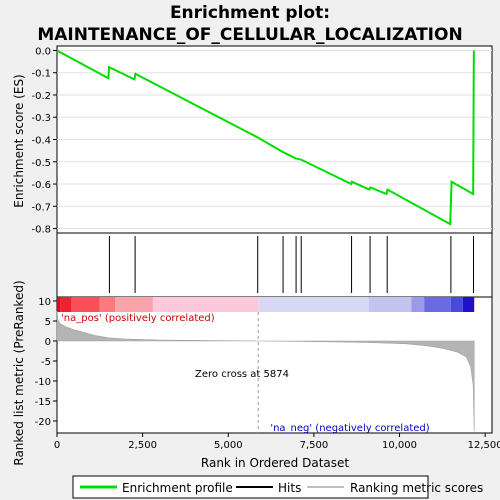 Image resolution: width=500 pixels, height=500 pixels. What do you see at coordinates (48, 342) in the screenshot?
I see `rank-y-tick-label-2: 0` at bounding box center [48, 342].